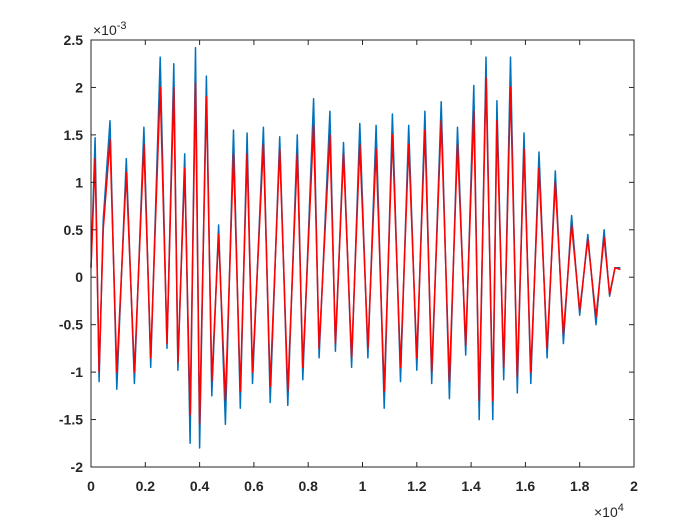 The height and width of the screenshot is (530, 700). Describe the element at coordinates (200, 486) in the screenshot. I see `x-tick-label: 0.4` at that location.